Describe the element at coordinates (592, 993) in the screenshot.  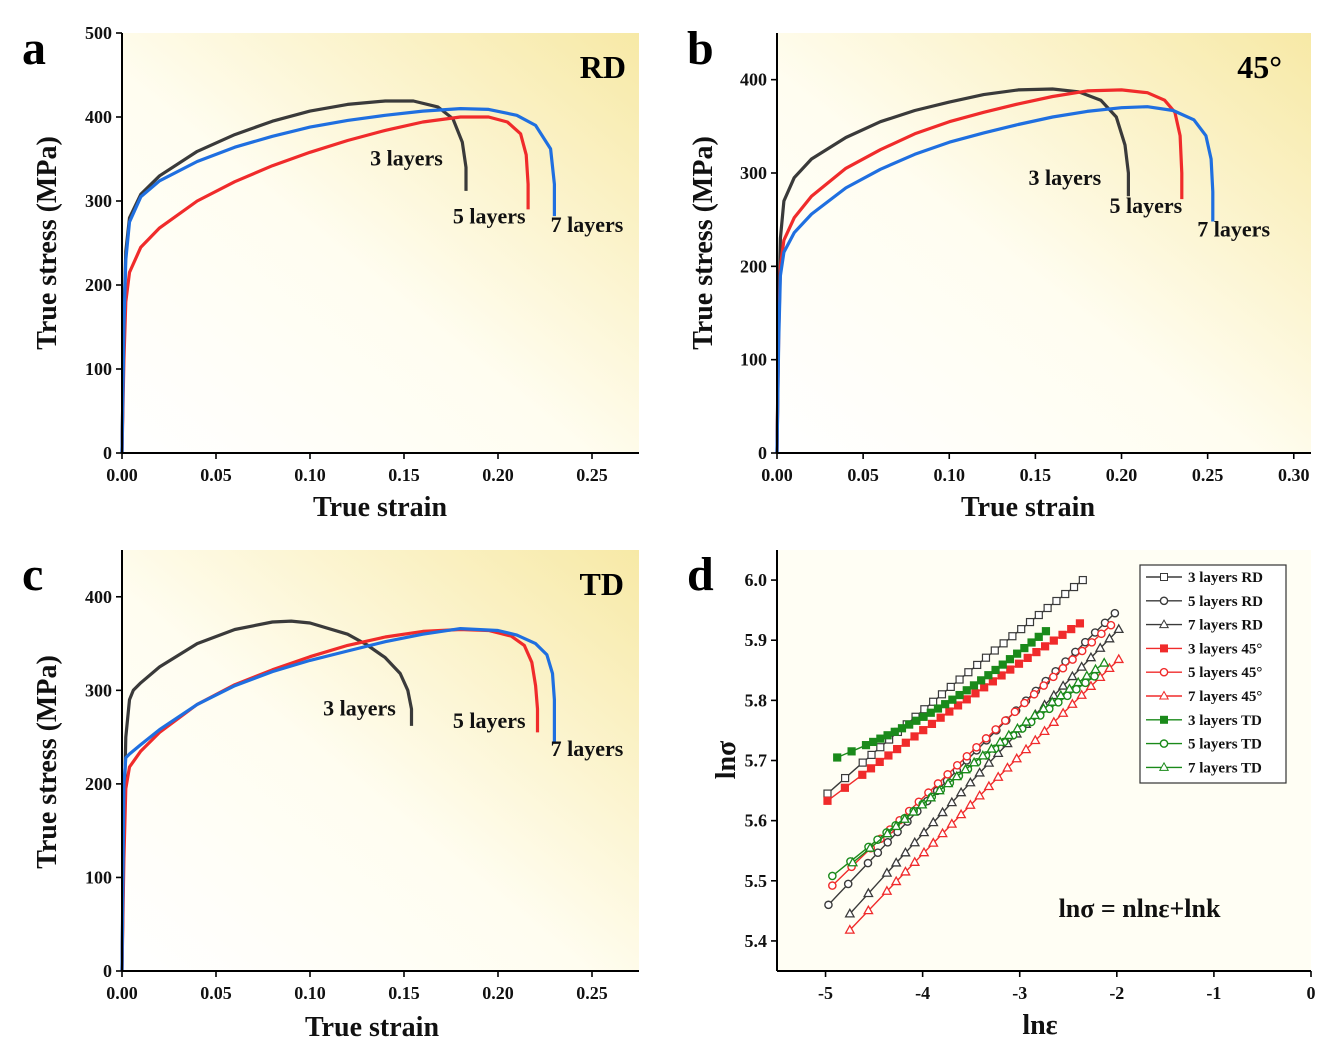
I see `x-tick-label: 0.25` at that location.